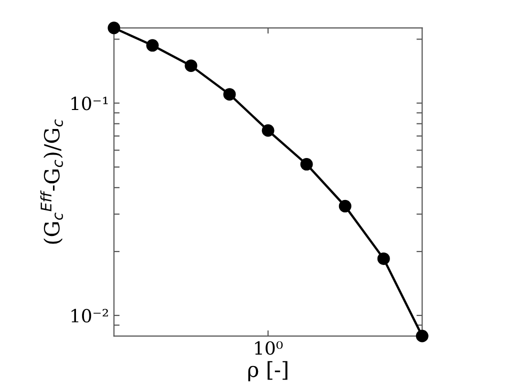 This screenshot has width=518, height=388. What do you see at coordinates (268, 371) in the screenshot?
I see `x-axis-title: ρ [-]` at bounding box center [268, 371].